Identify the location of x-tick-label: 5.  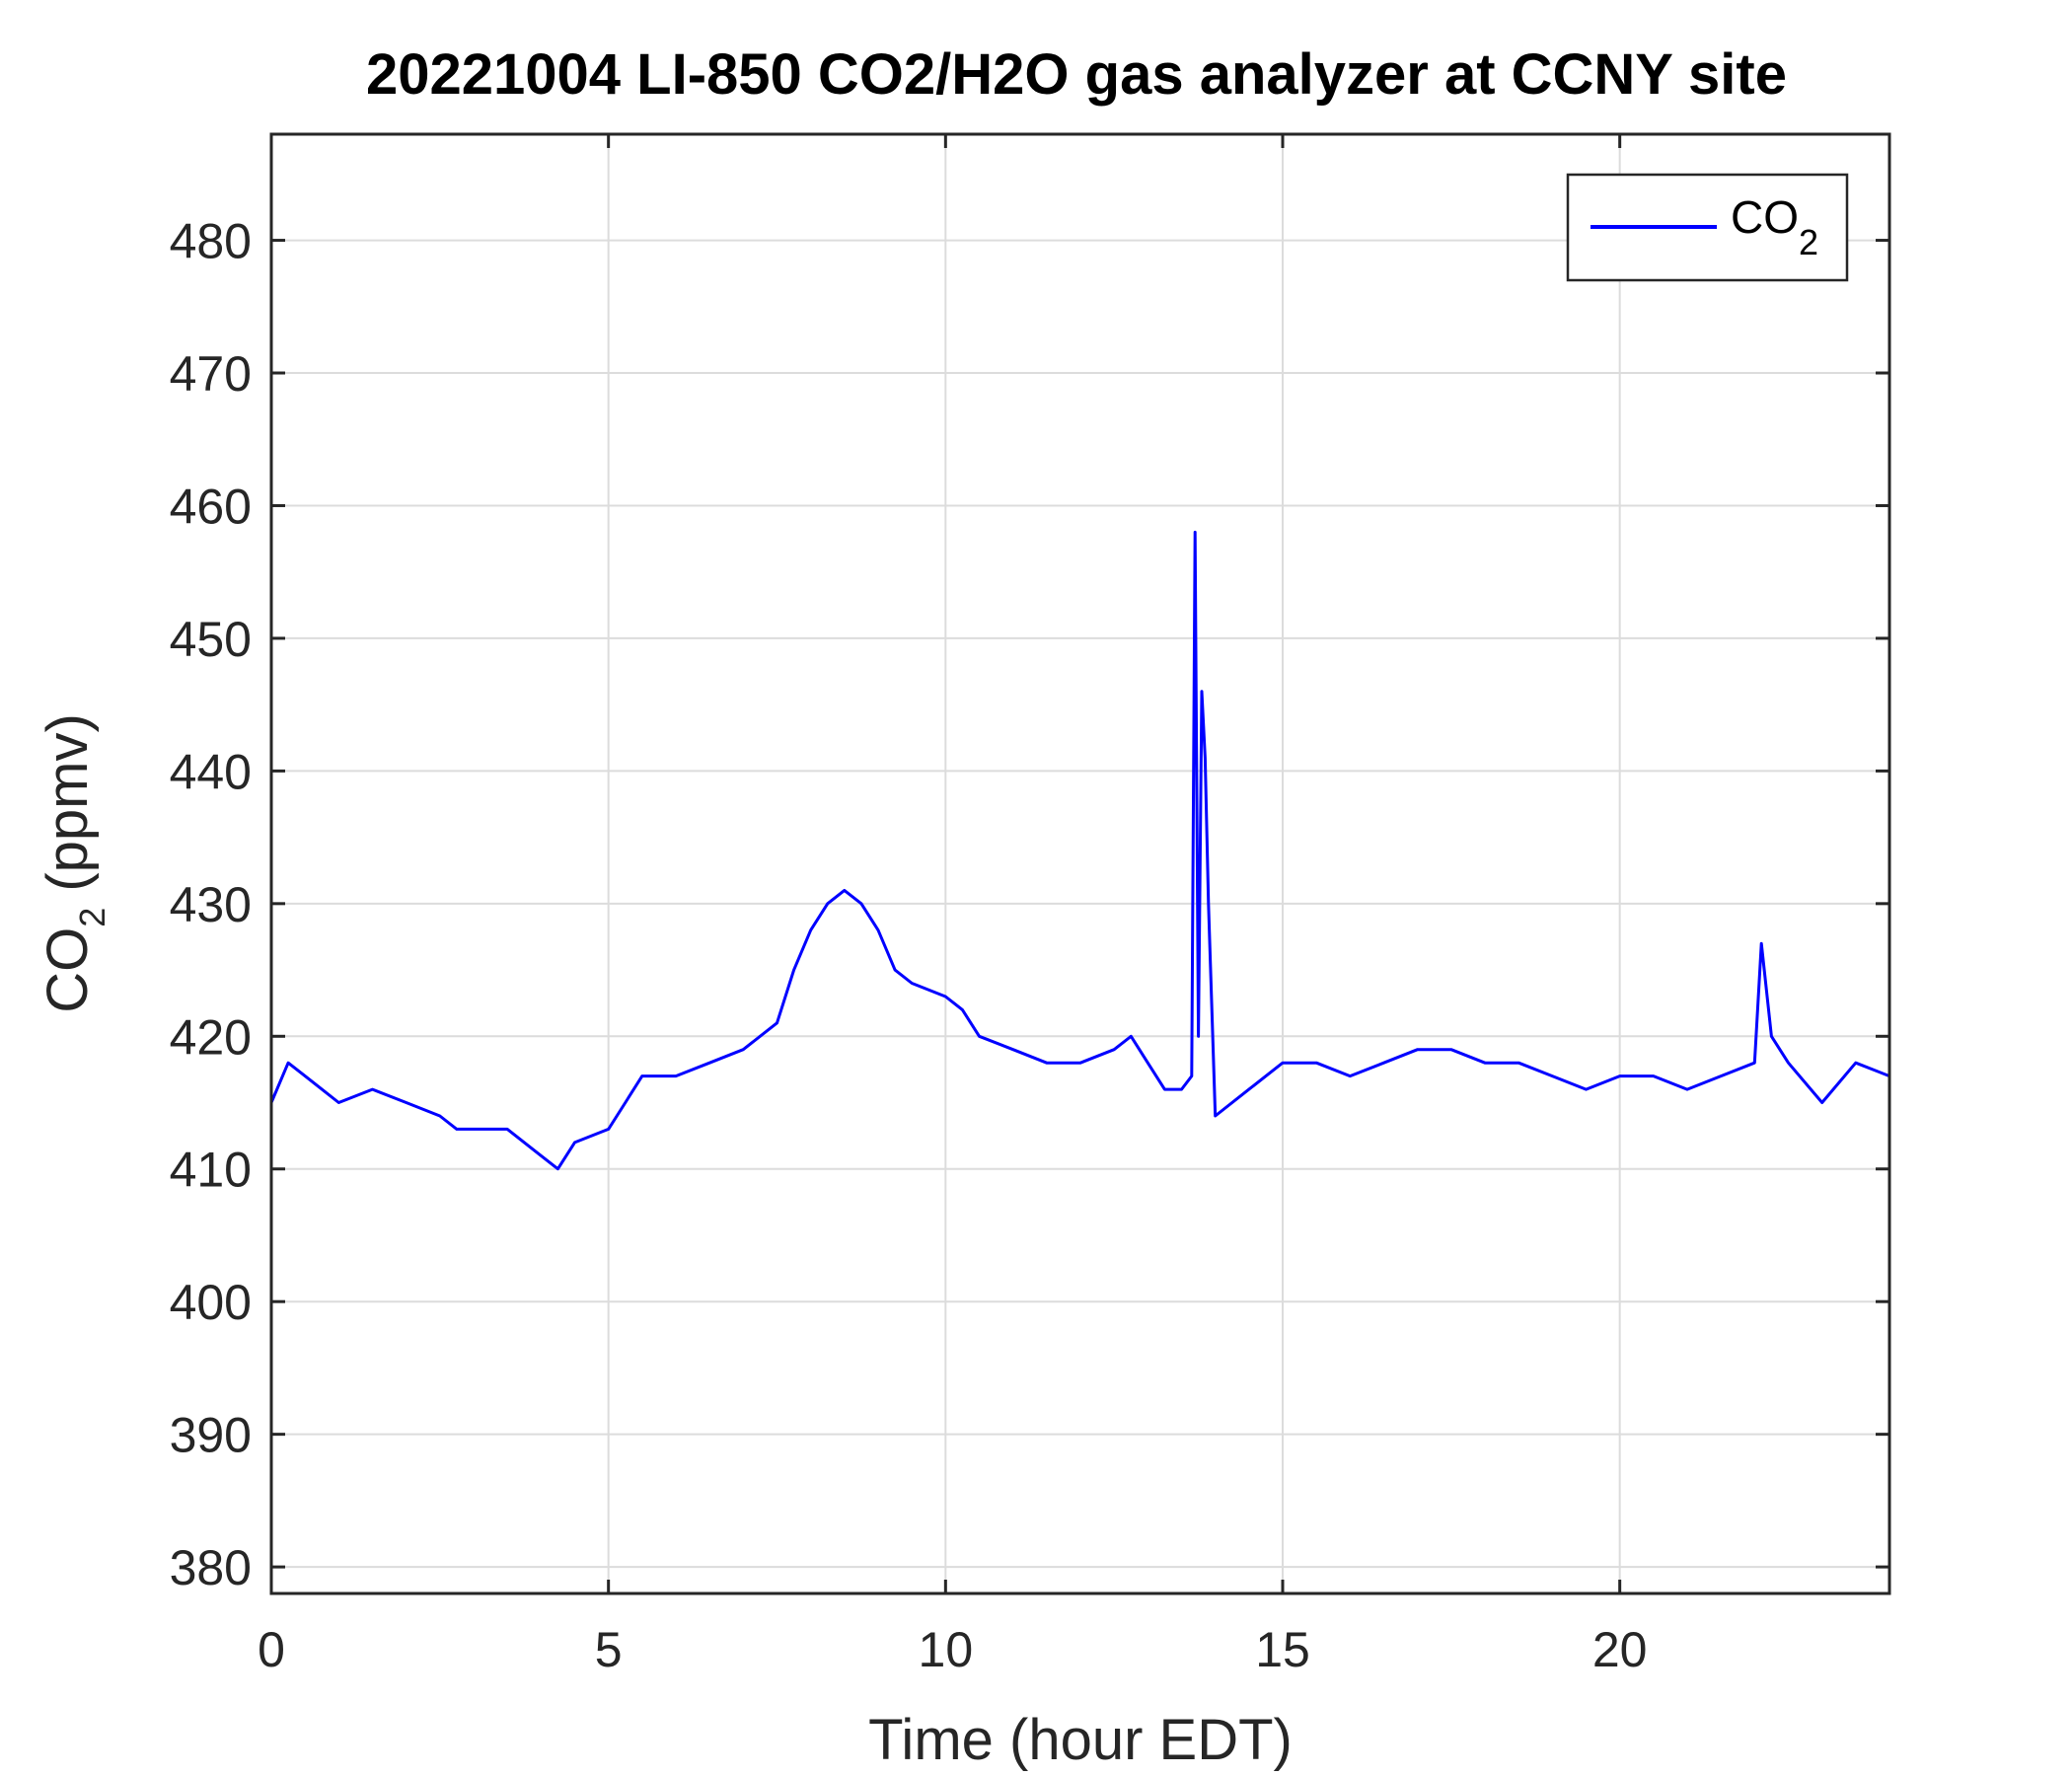
(609, 1650).